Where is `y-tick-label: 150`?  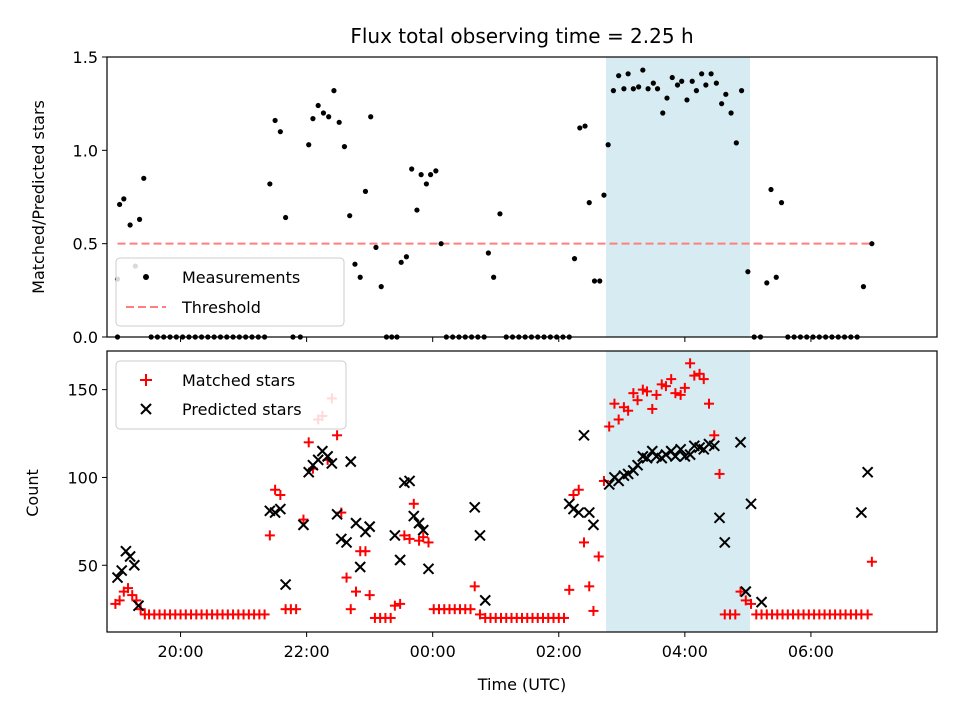 y-tick-label: 150 is located at coordinates (82, 390).